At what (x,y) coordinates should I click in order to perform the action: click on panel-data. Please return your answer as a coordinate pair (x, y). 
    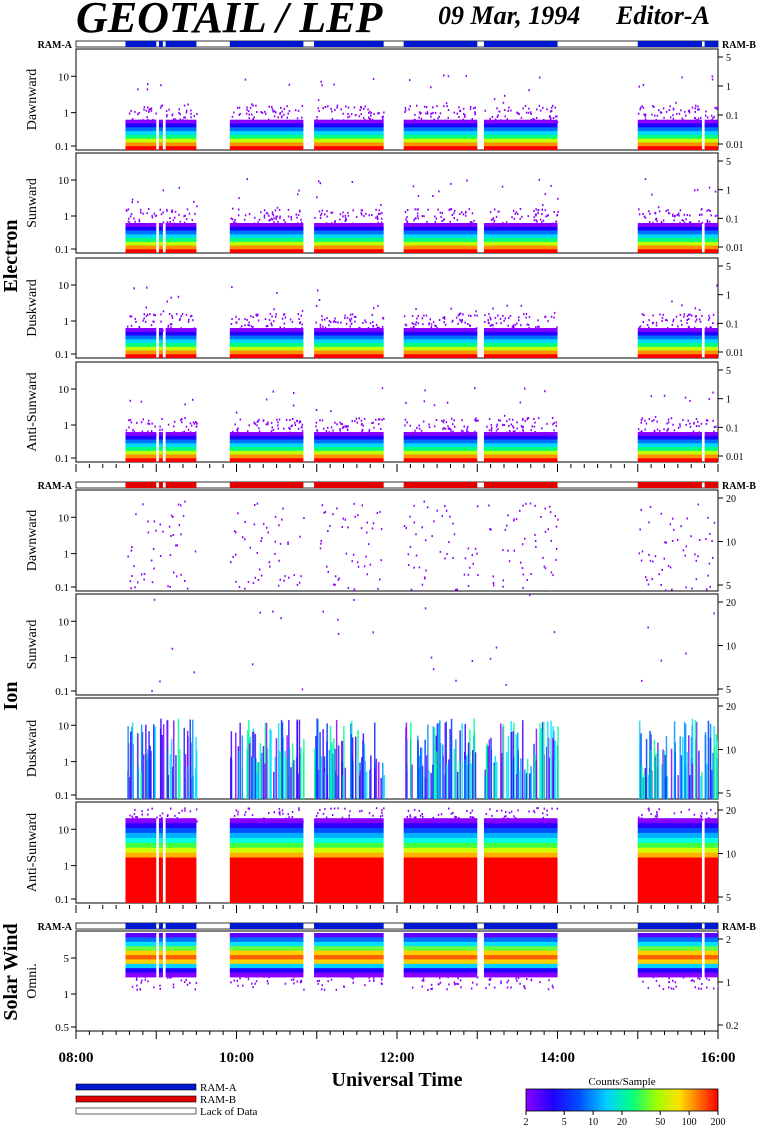
    Looking at the image, I should click on (421, 855).